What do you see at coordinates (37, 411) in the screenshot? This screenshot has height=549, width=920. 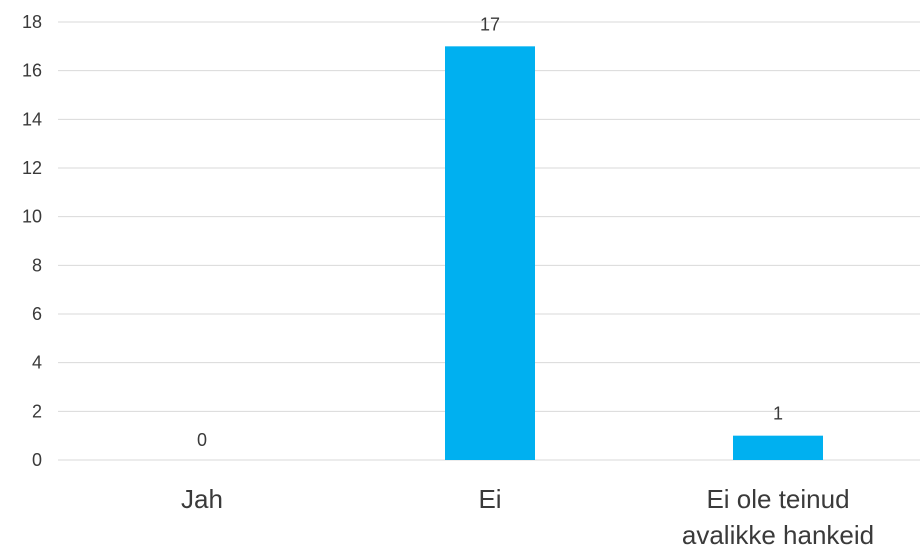 I see `y-tick-label: 2` at bounding box center [37, 411].